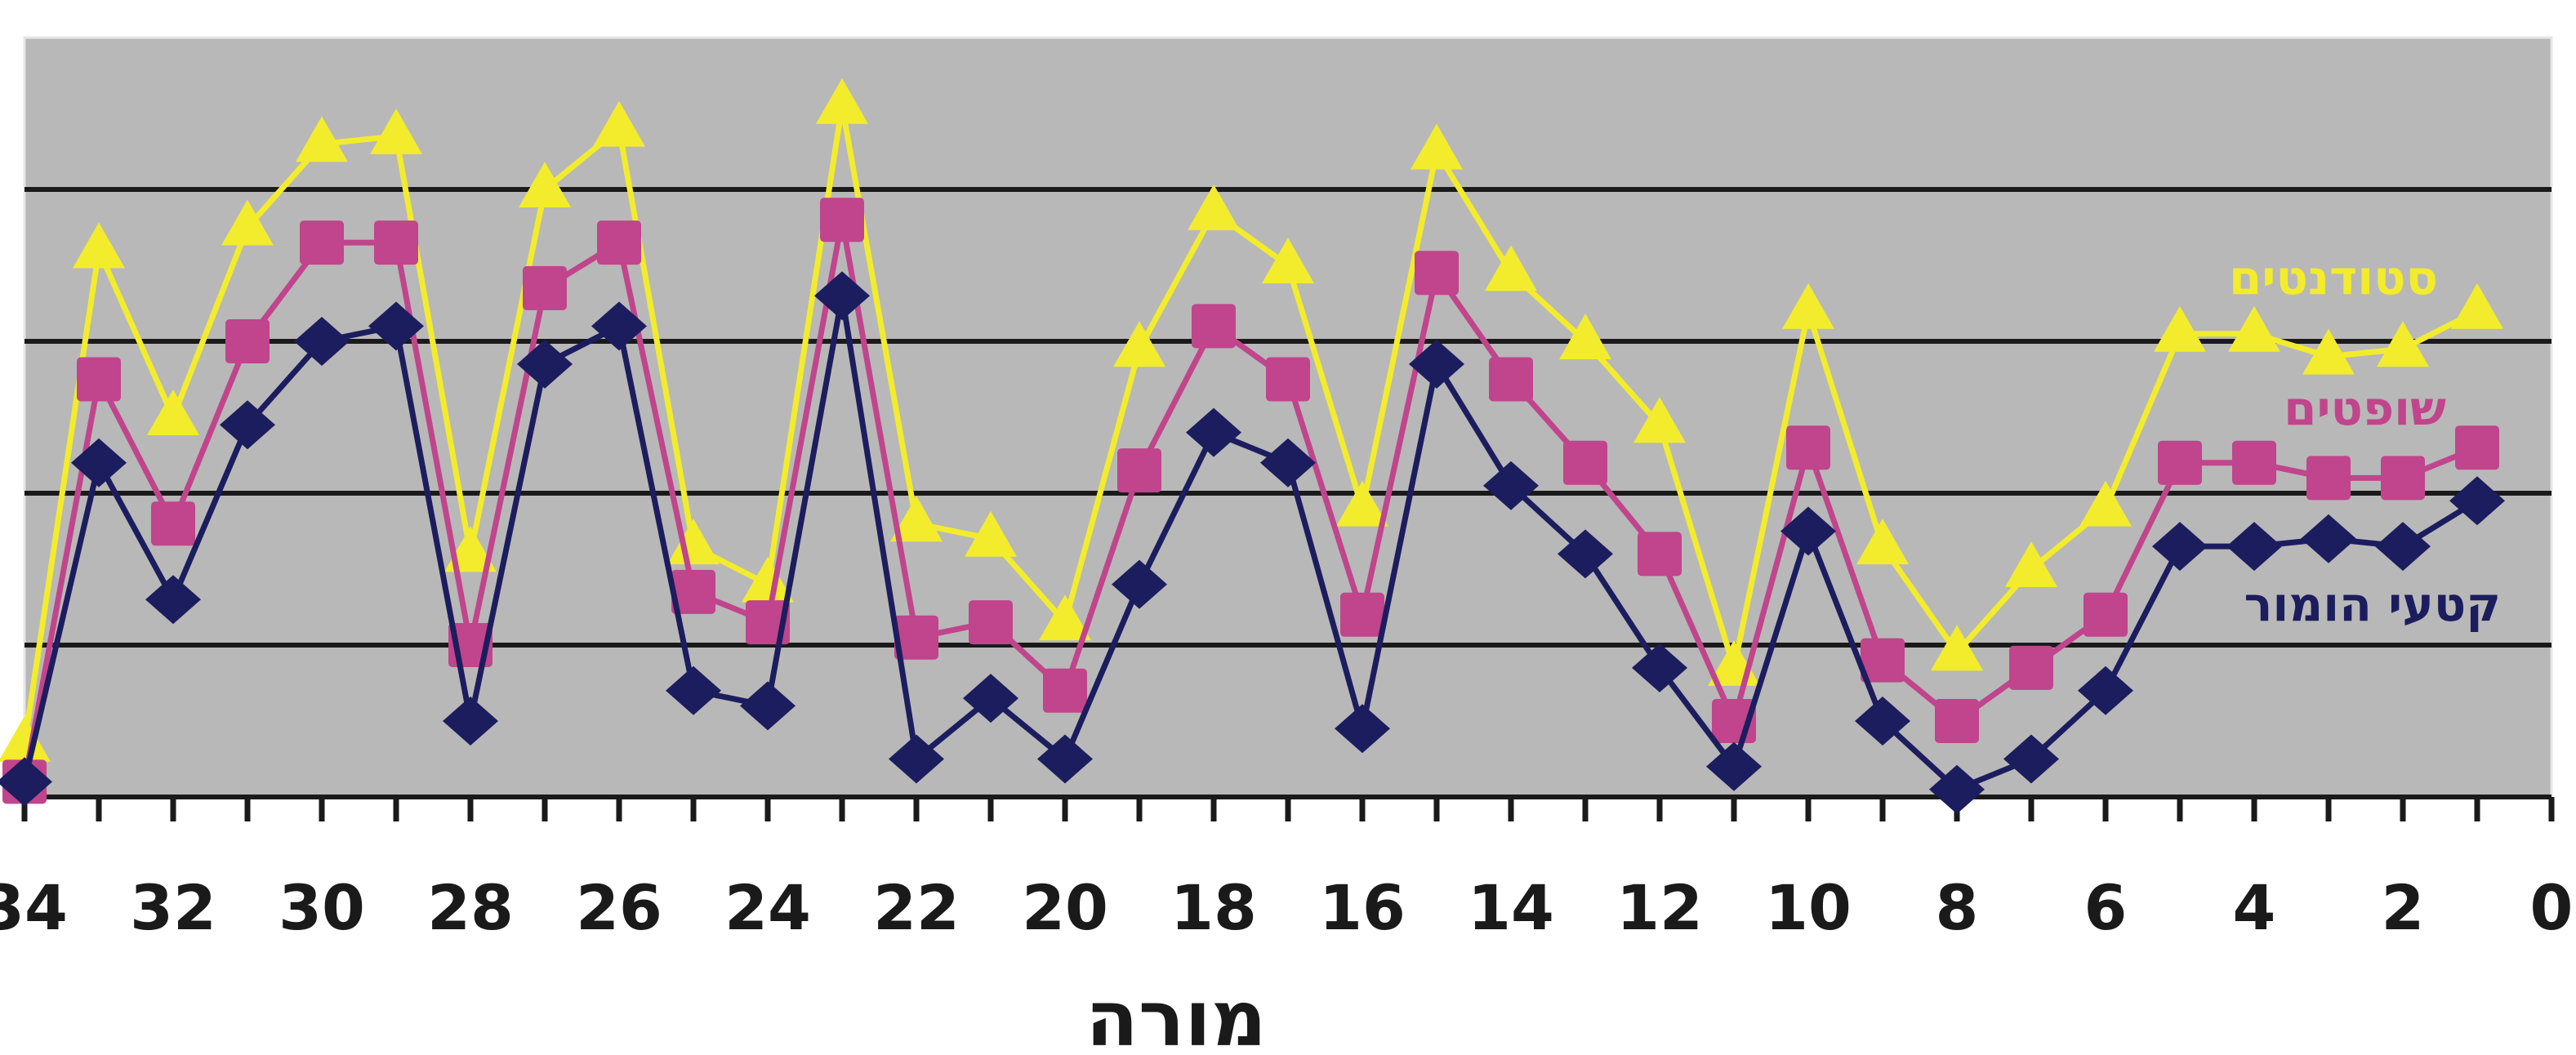 Image resolution: width=2576 pixels, height=1055 pixels. What do you see at coordinates (470, 907) in the screenshot?
I see `x-tick-label: 28` at bounding box center [470, 907].